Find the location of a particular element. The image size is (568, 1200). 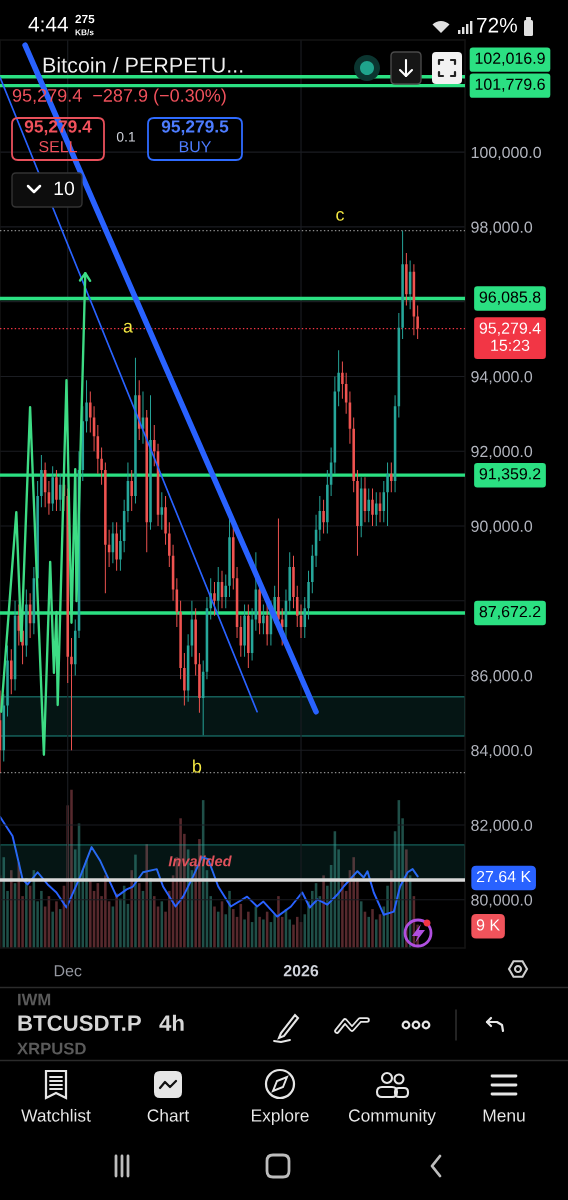

ref-line-label: 87,672.2 is located at coordinates (510, 612).